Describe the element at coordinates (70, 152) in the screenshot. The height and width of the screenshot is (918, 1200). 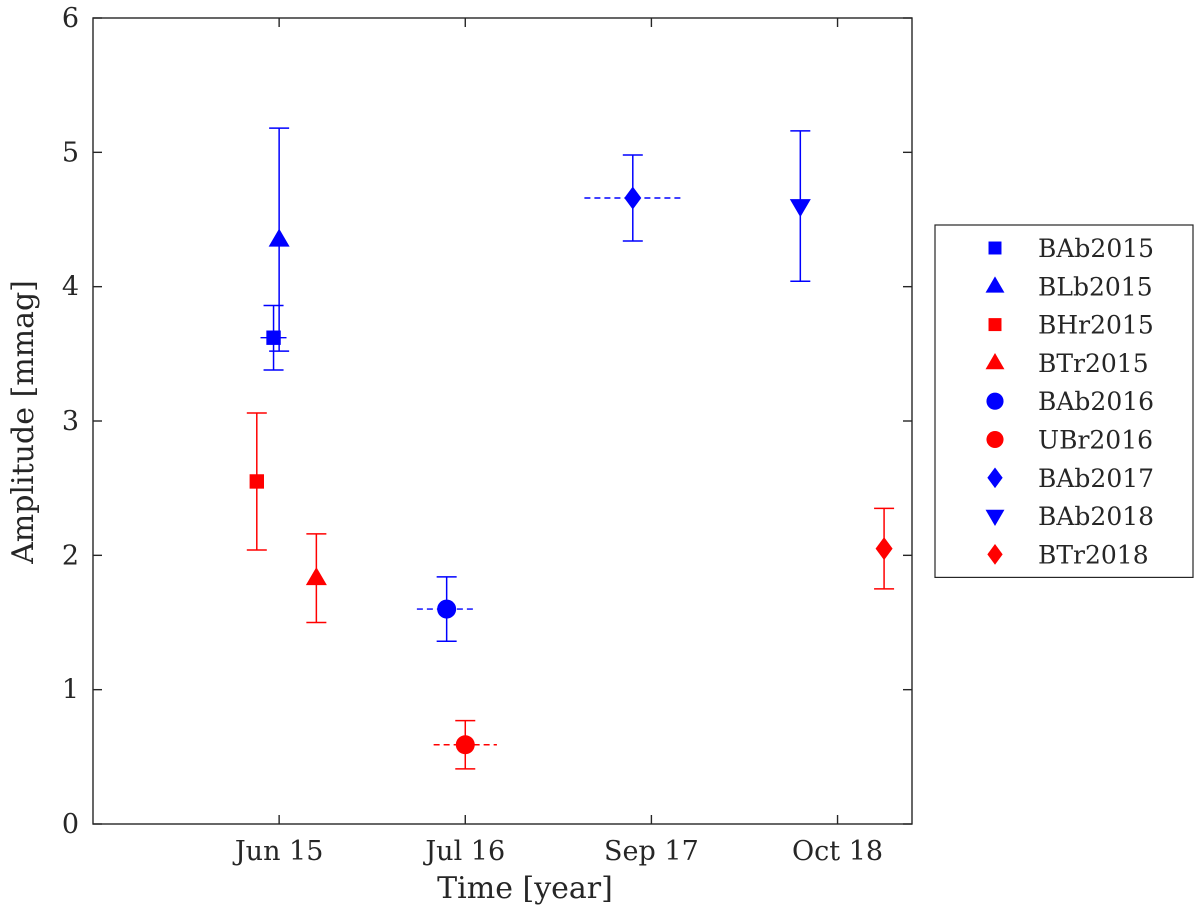
I see `y-tick-label: 5` at that location.